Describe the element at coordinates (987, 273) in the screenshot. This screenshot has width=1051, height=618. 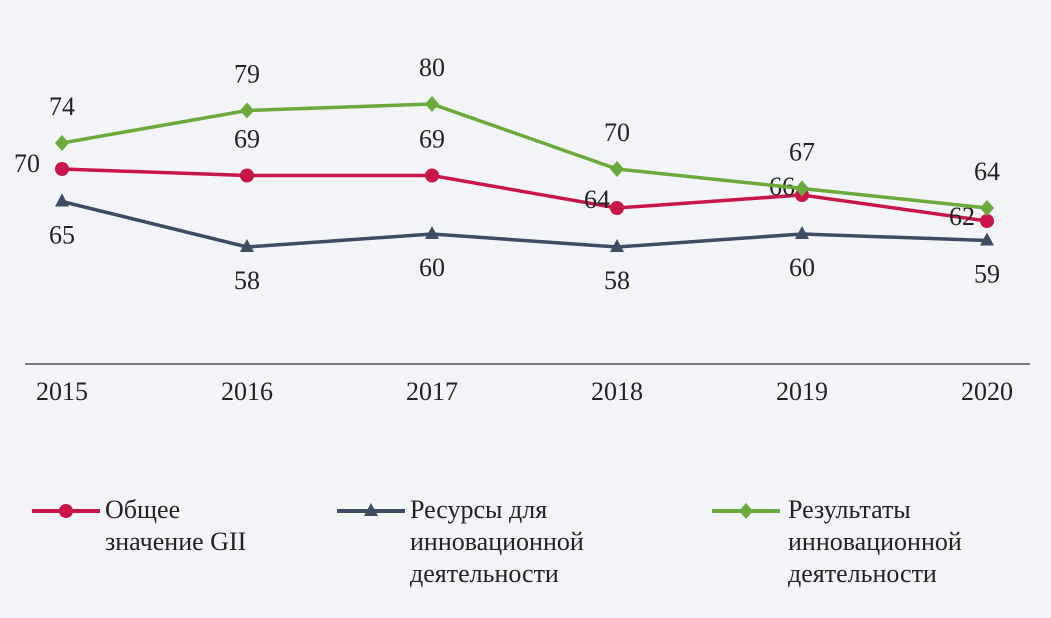
I see `data-label: 59` at that location.